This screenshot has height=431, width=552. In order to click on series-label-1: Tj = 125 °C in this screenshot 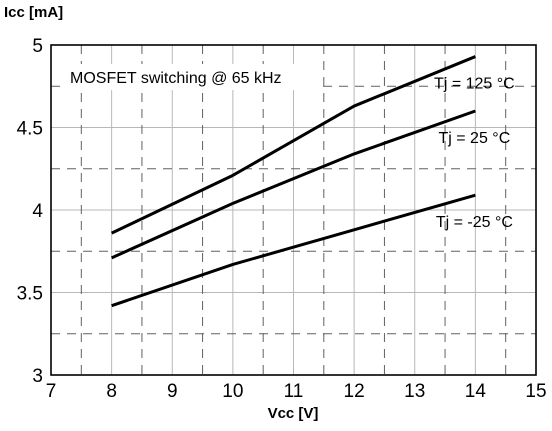, I will do `click(474, 84)`.